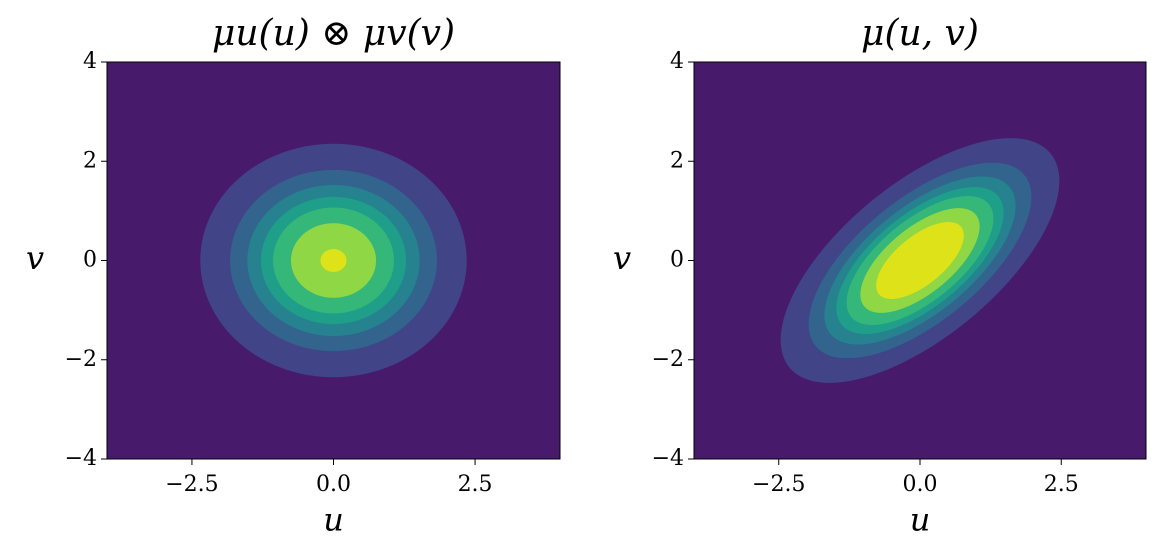 This screenshot has height=559, width=1162. Describe the element at coordinates (333, 33) in the screenshot. I see `chart-title: μu(u) ⊗ μv(v)` at that location.